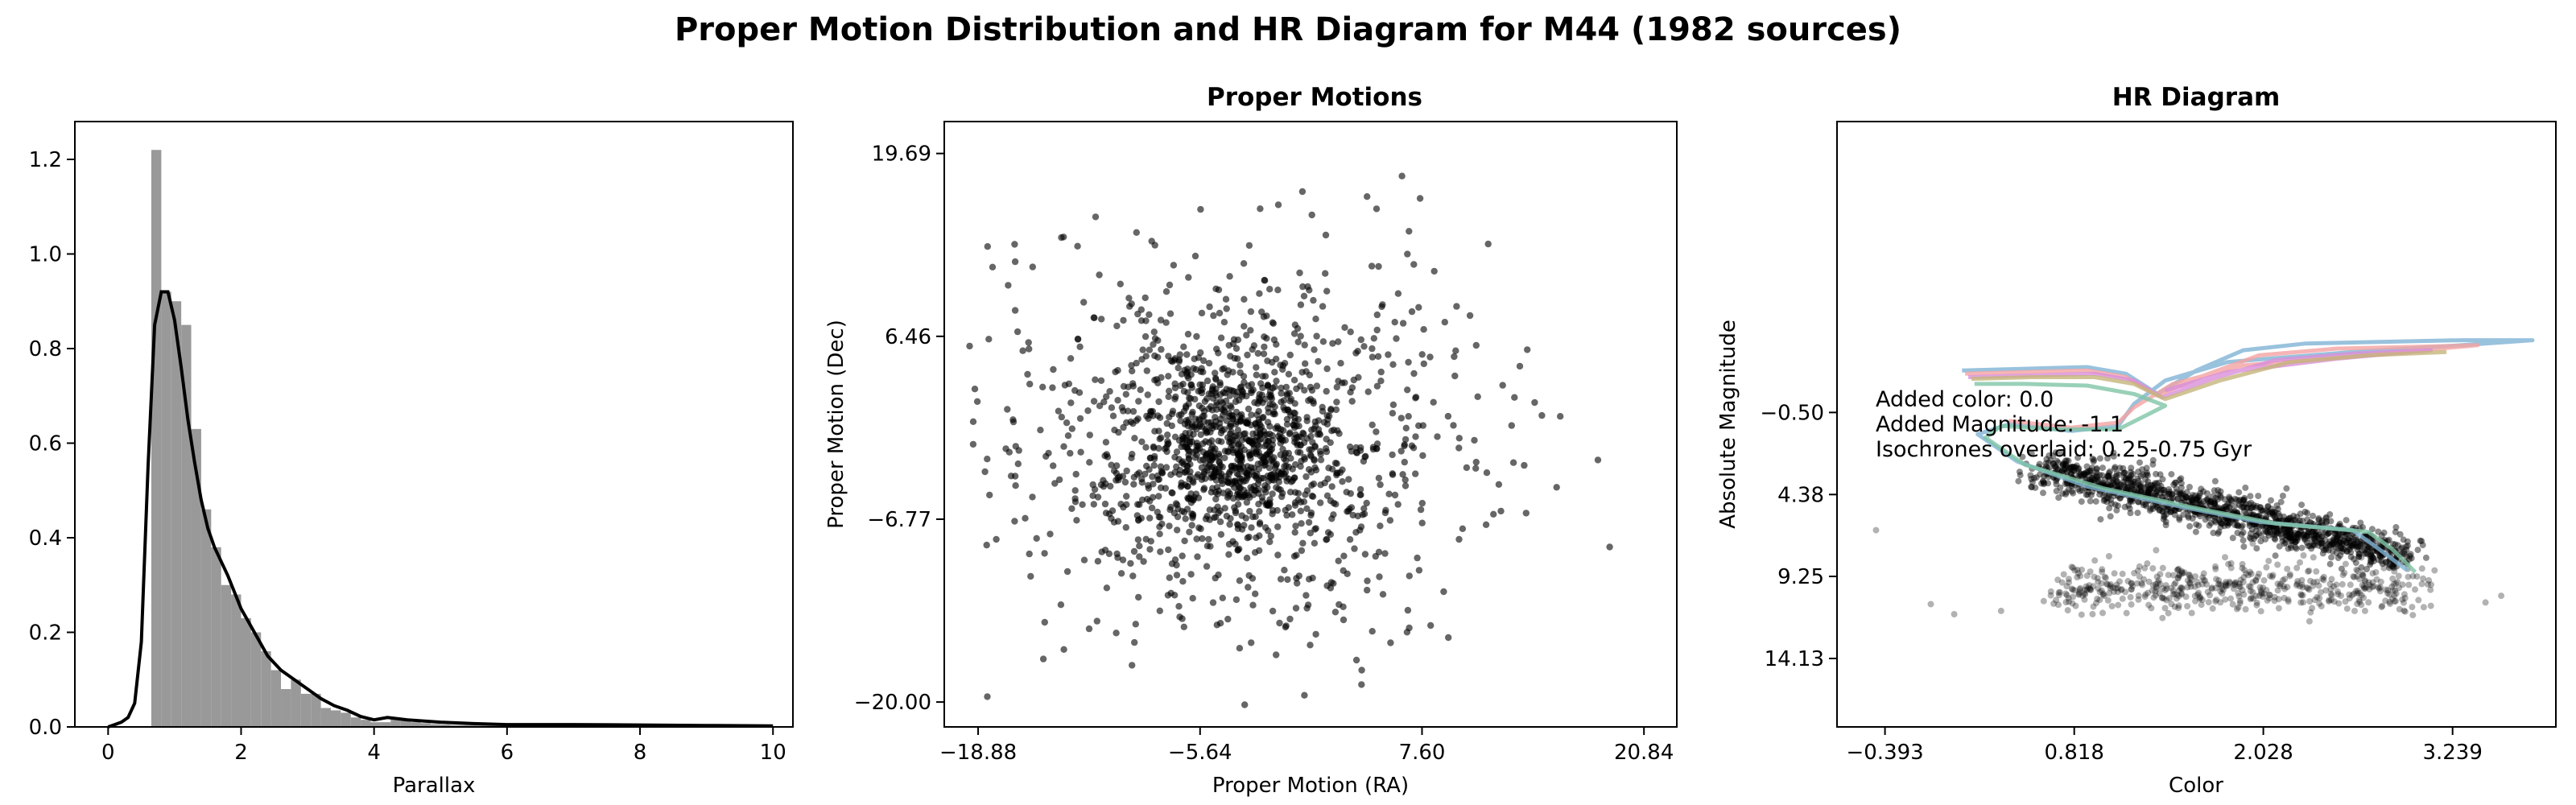 The width and height of the screenshot is (2576, 805). I want to click on x-tick-label: 0, so click(108, 753).